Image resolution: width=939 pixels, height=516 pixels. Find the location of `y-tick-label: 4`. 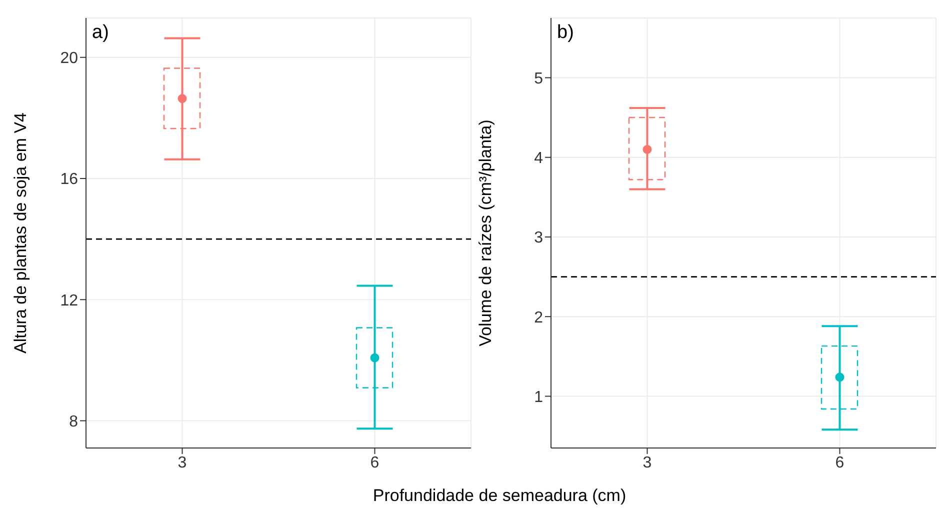

y-tick-label: 4 is located at coordinates (539, 159).